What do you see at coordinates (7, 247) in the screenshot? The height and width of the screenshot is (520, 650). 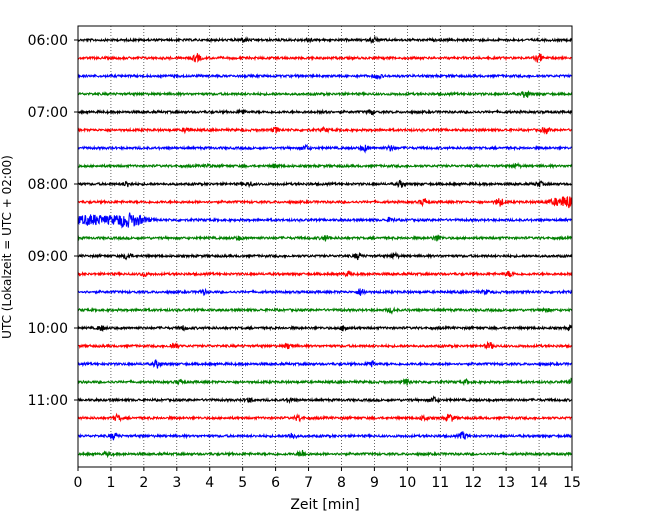 I see `y-axis-label: UTC (Lokalzeit = UTC + 02:00)` at bounding box center [7, 247].